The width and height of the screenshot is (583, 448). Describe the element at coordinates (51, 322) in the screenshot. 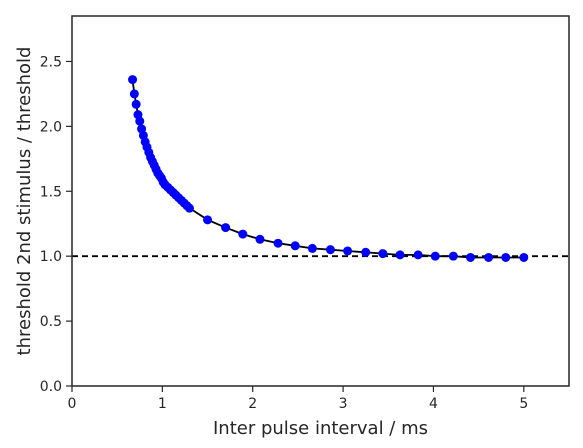

I see `y-tick-label: 0.5` at that location.